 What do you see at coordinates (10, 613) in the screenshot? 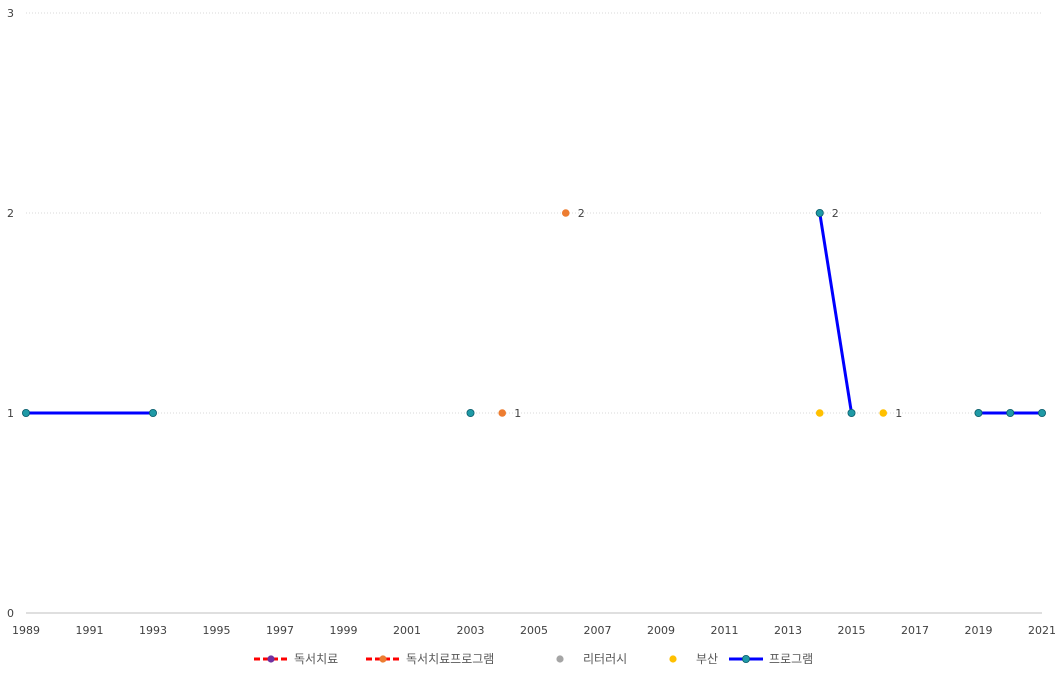
I see `y-tick-label: 0` at bounding box center [10, 613].